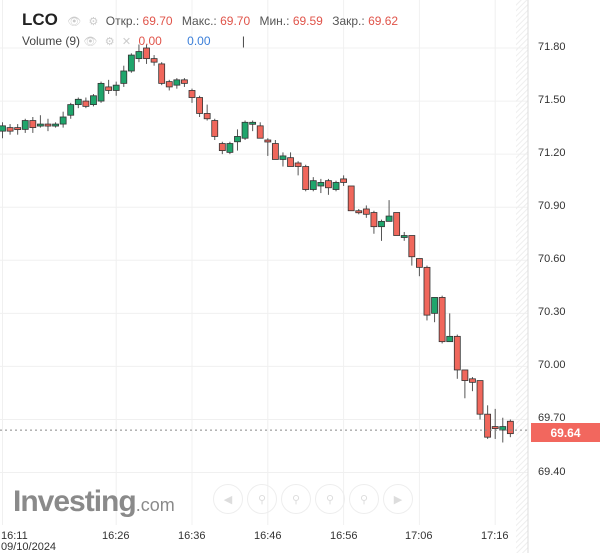 Image resolution: width=601 pixels, height=553 pixels. I want to click on y-tick-label: 71.80, so click(552, 47).